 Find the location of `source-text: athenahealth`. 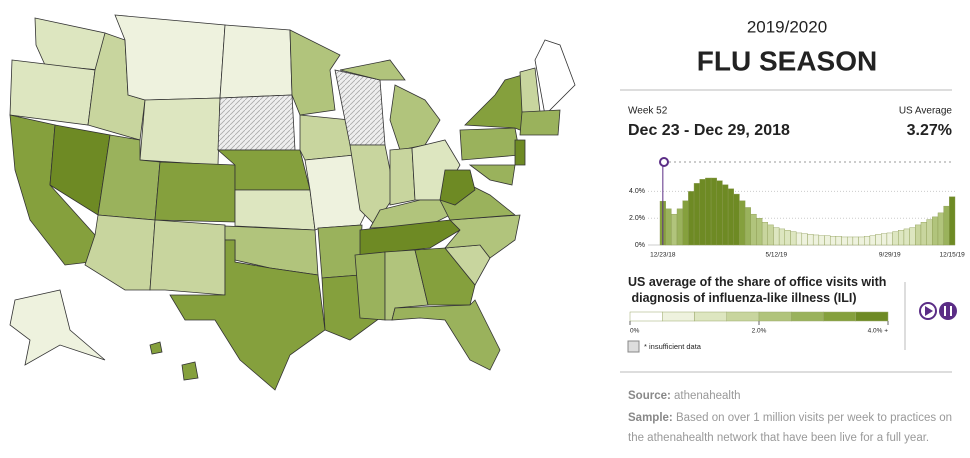

source-text: athenahealth is located at coordinates (707, 396).